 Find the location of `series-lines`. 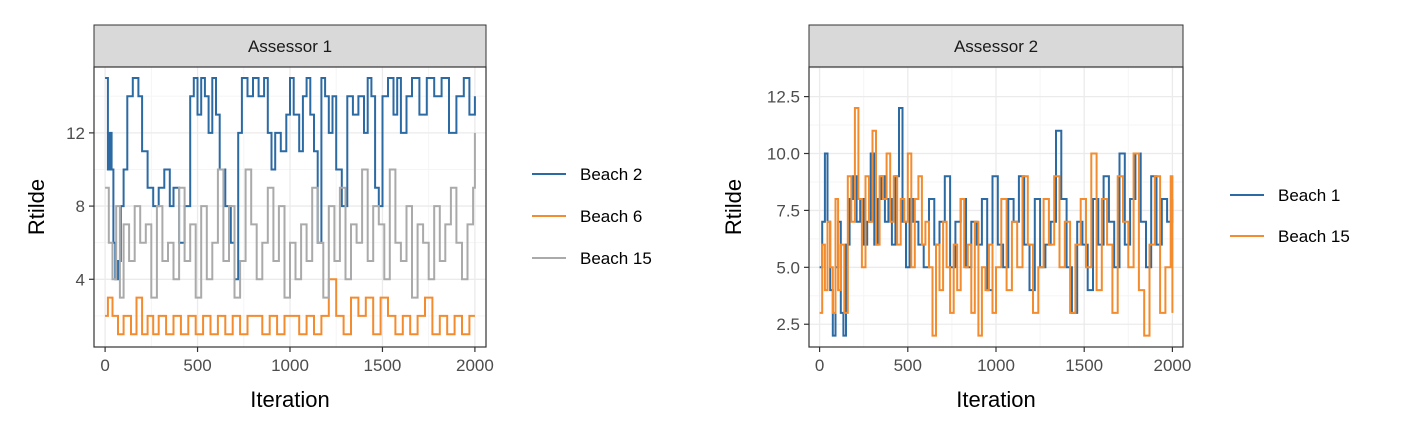

series-lines is located at coordinates (996, 222).